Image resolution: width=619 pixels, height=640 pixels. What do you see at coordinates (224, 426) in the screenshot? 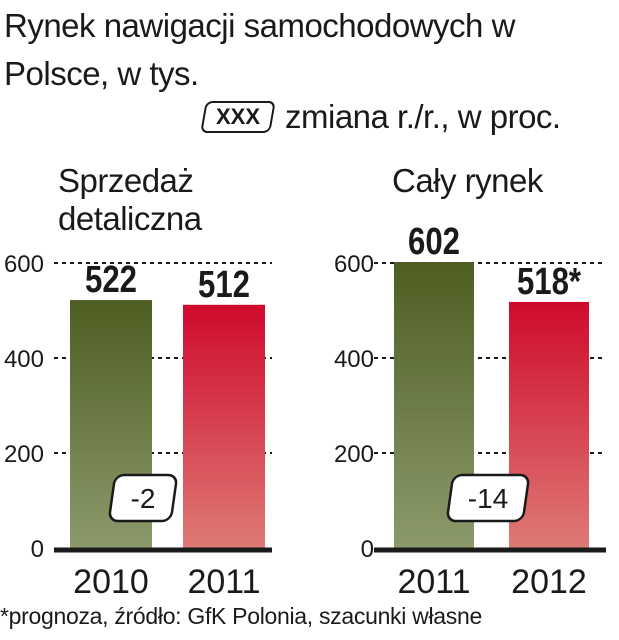
I see `bar` at bounding box center [224, 426].